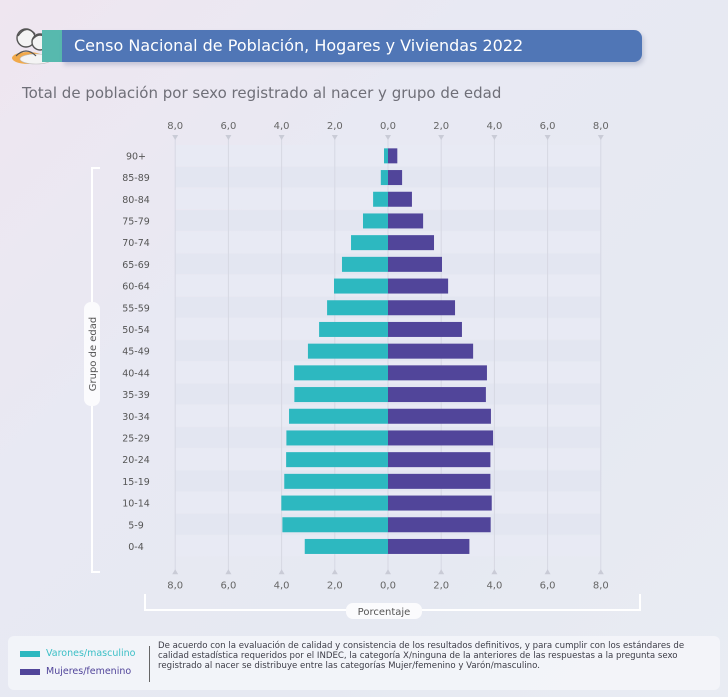 The image size is (728, 697). I want to click on legend-item-male: Varones/masculino, so click(78, 653).